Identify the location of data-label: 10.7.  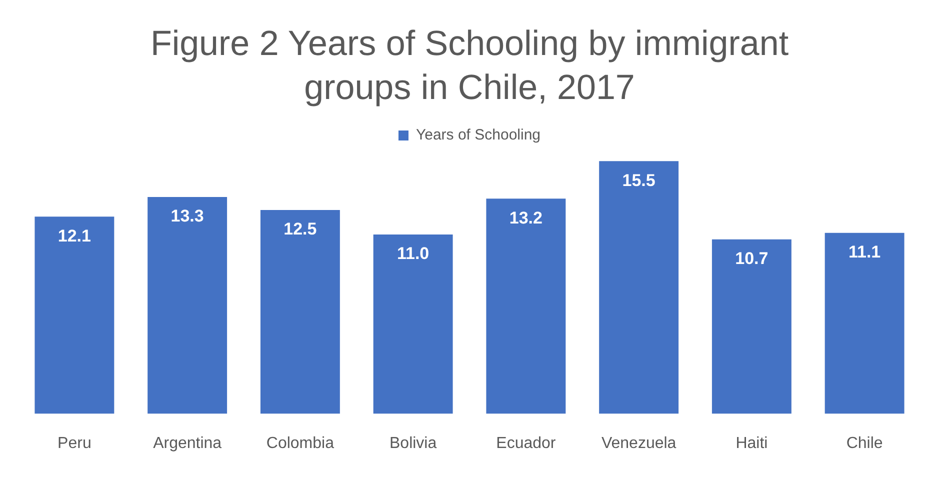
(751, 258).